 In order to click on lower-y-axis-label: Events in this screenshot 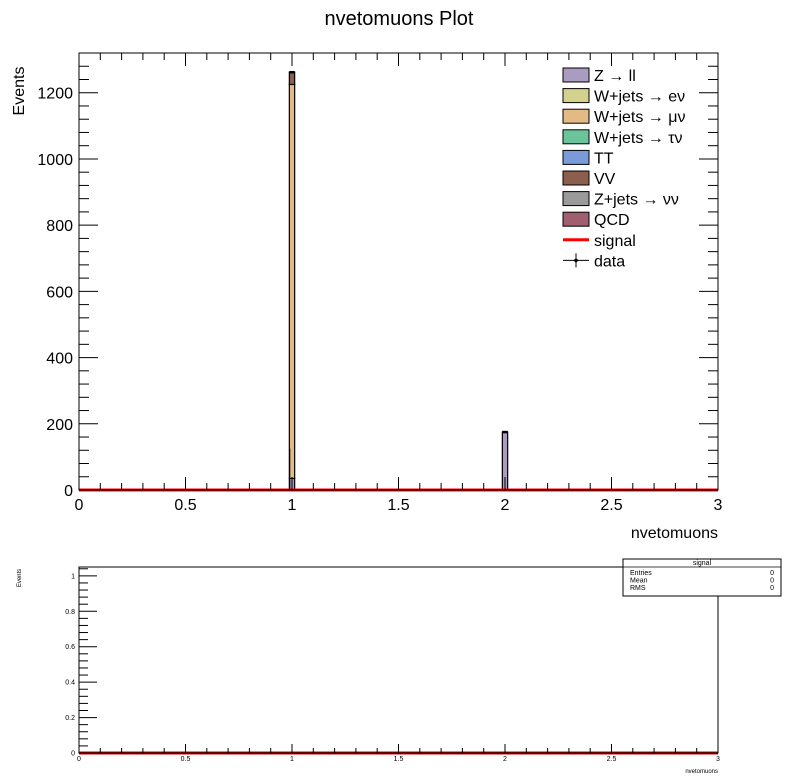, I will do `click(20, 578)`.